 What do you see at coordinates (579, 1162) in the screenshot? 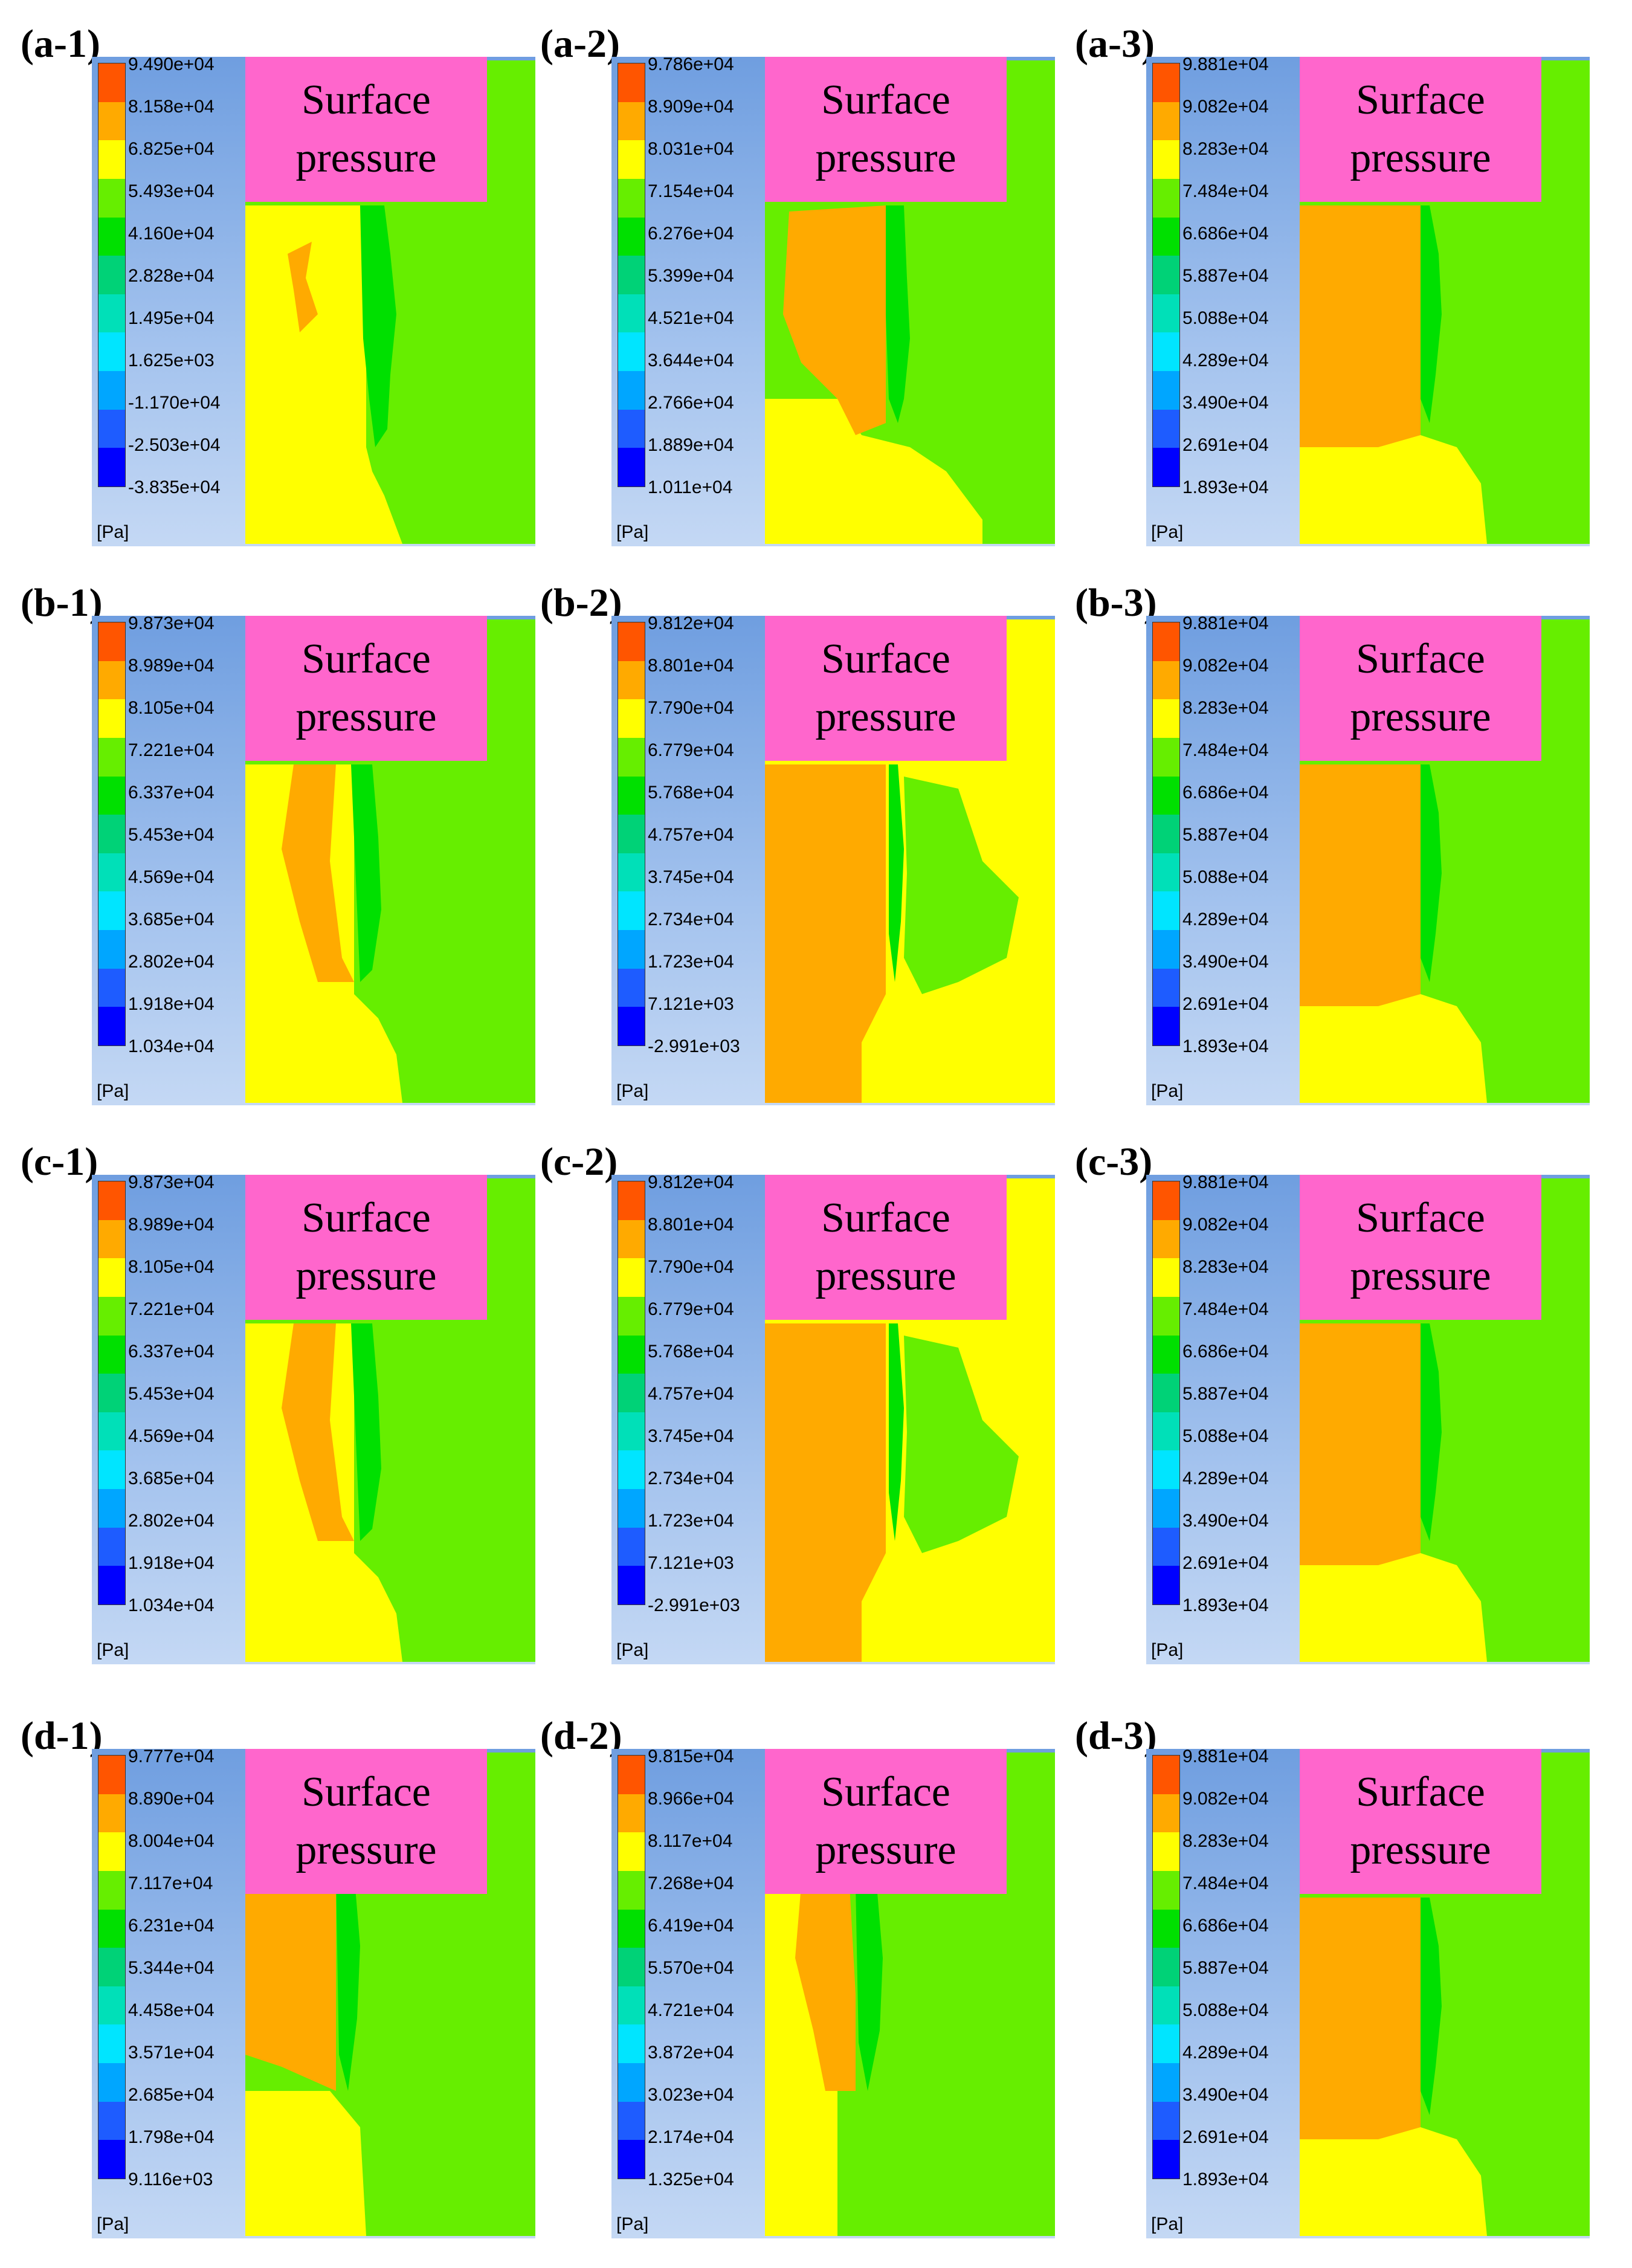
I see `panel-label: (c-2)` at bounding box center [579, 1162].